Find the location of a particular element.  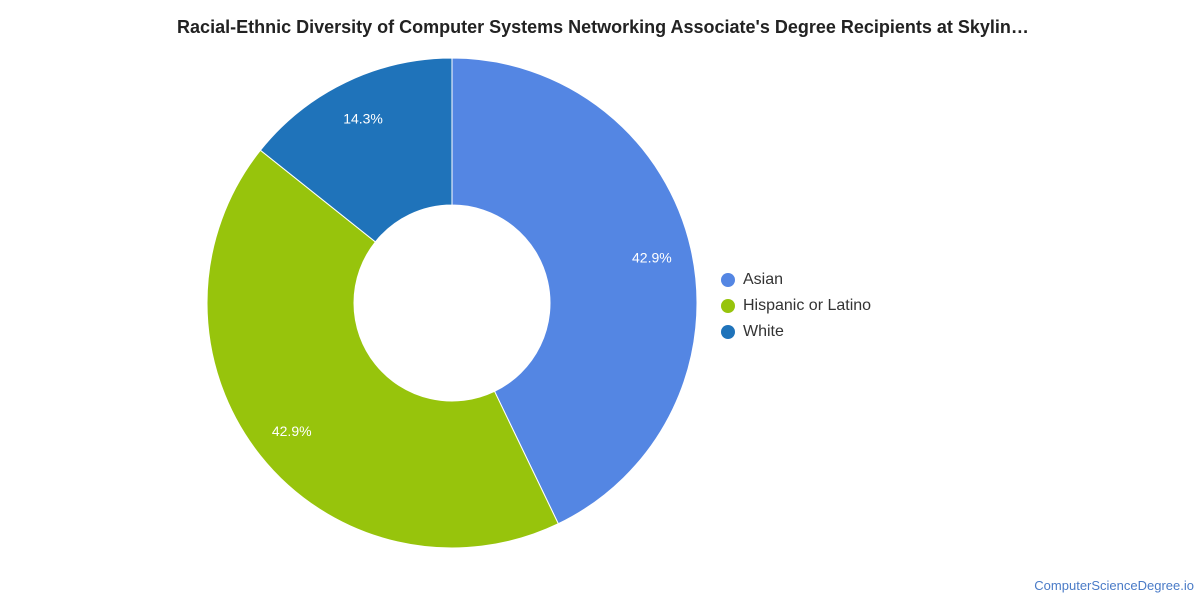

footer-credit: ComputerScienceDegree.io is located at coordinates (1114, 585).